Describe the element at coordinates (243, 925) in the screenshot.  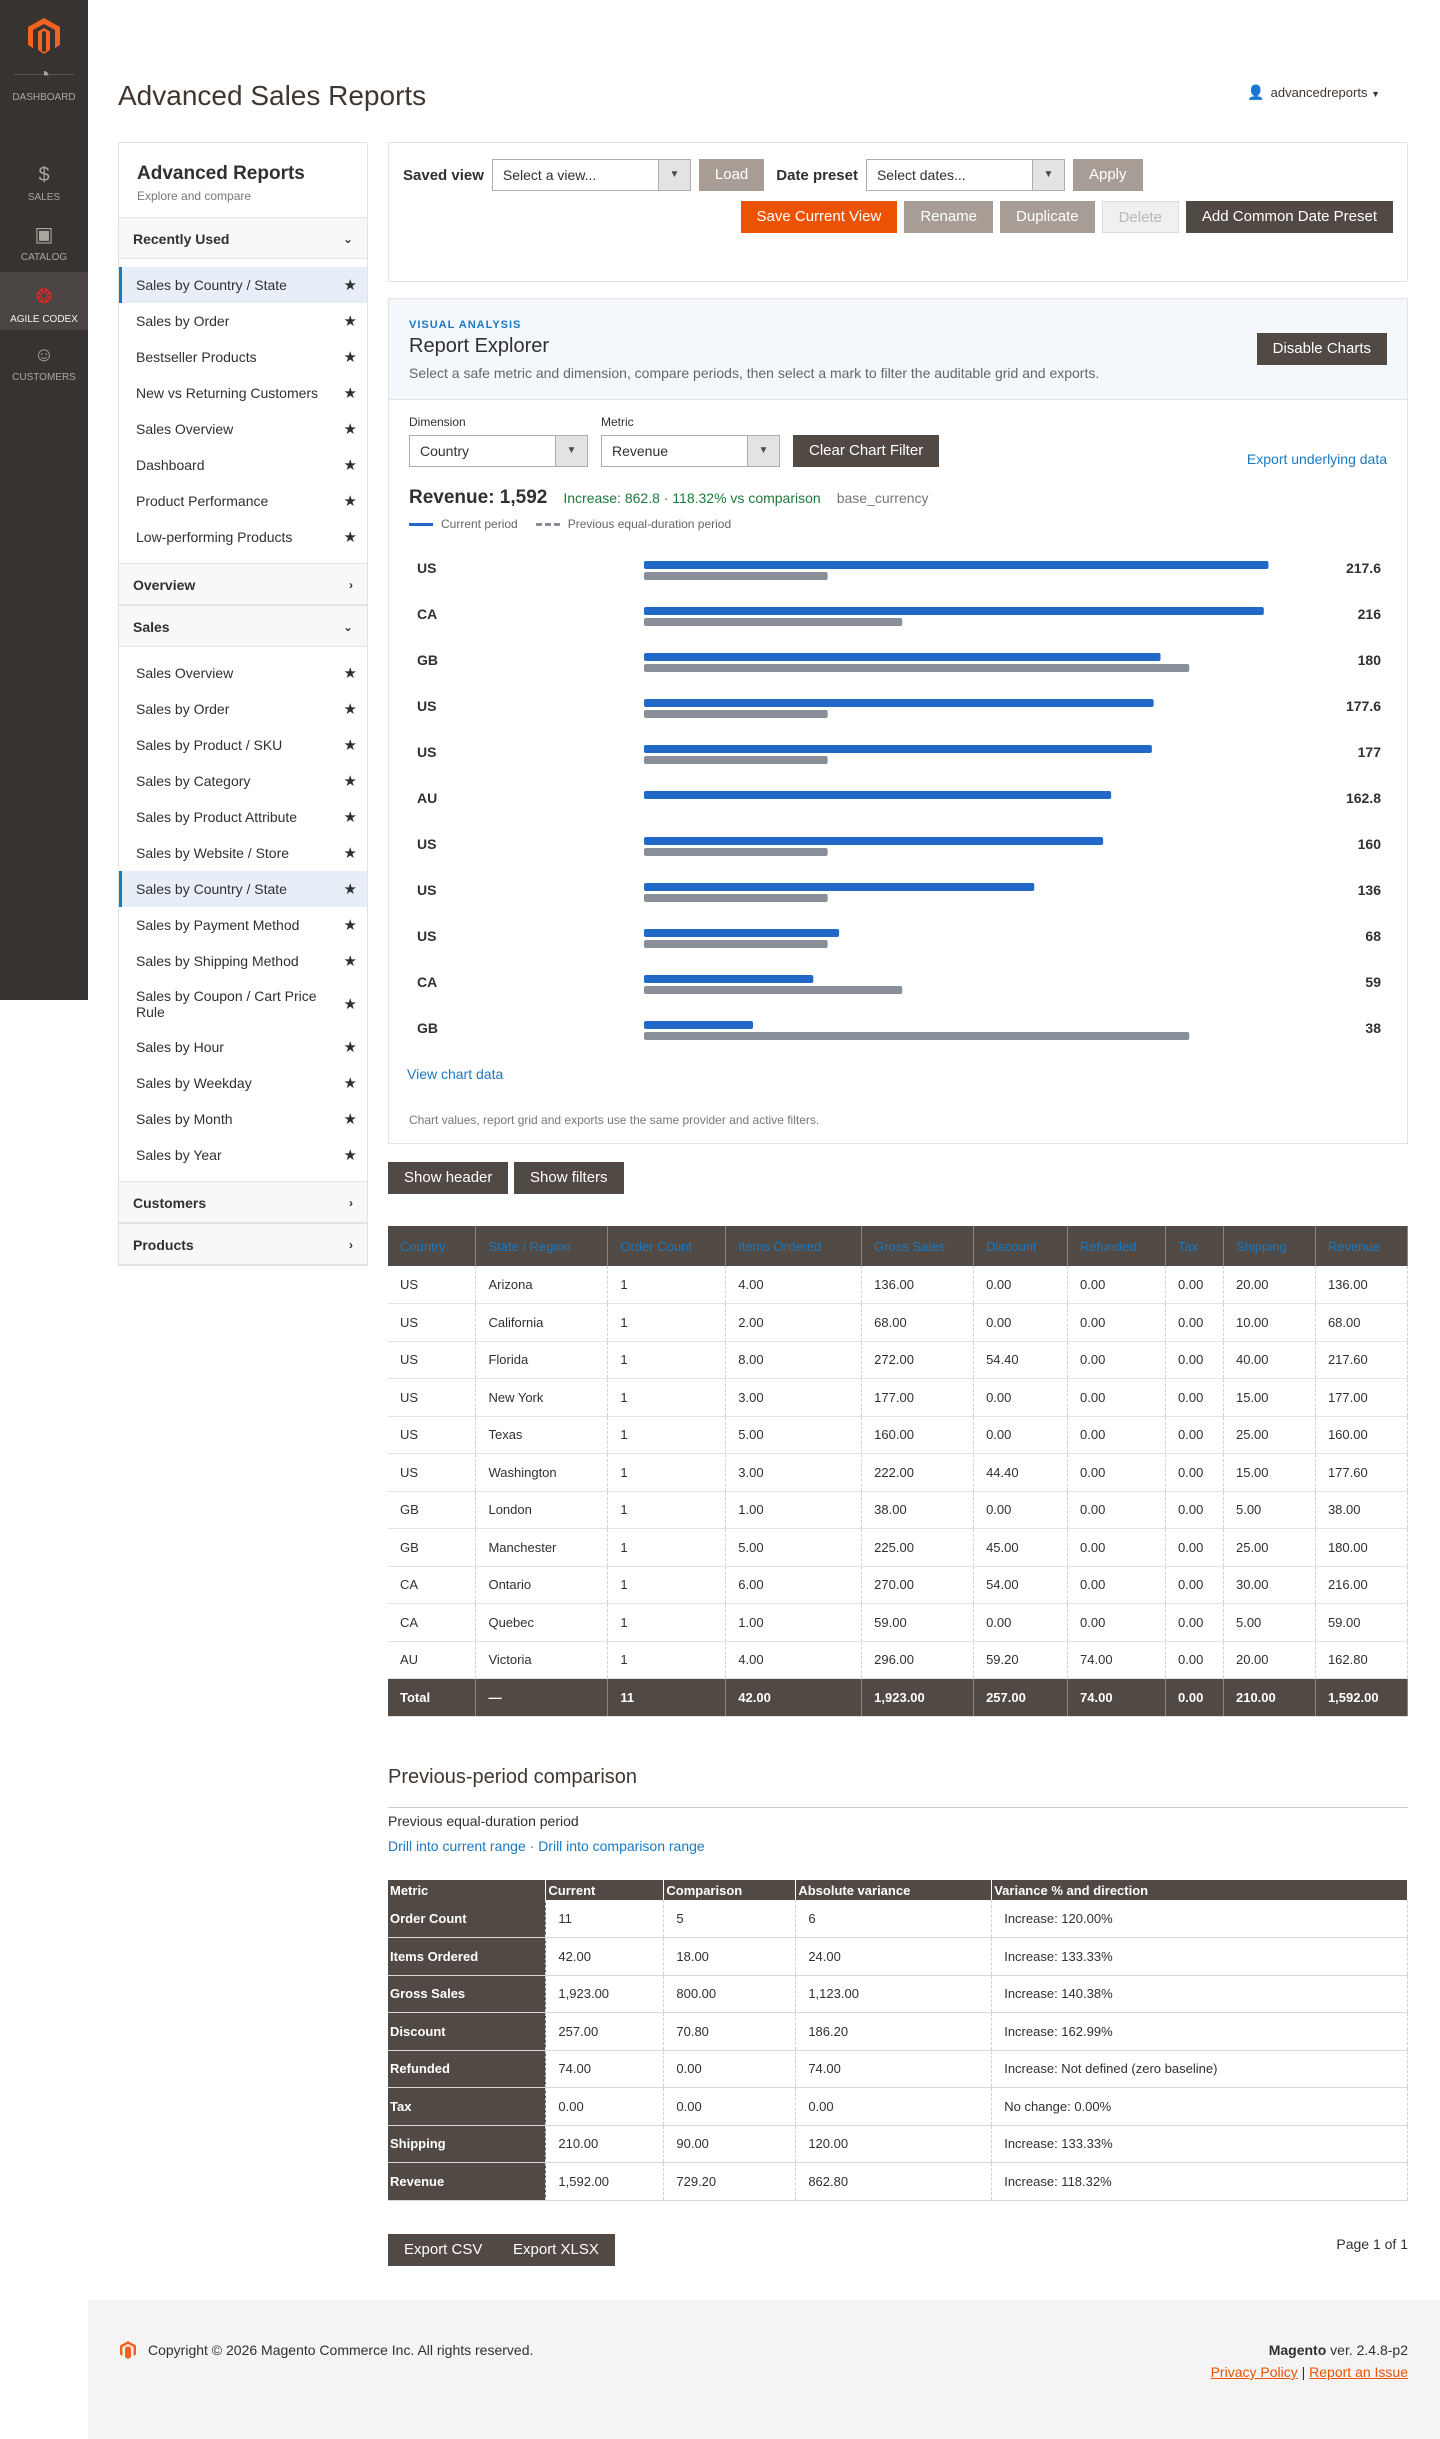
I see `sidebar-item: Sales by Payment Method ★` at that location.